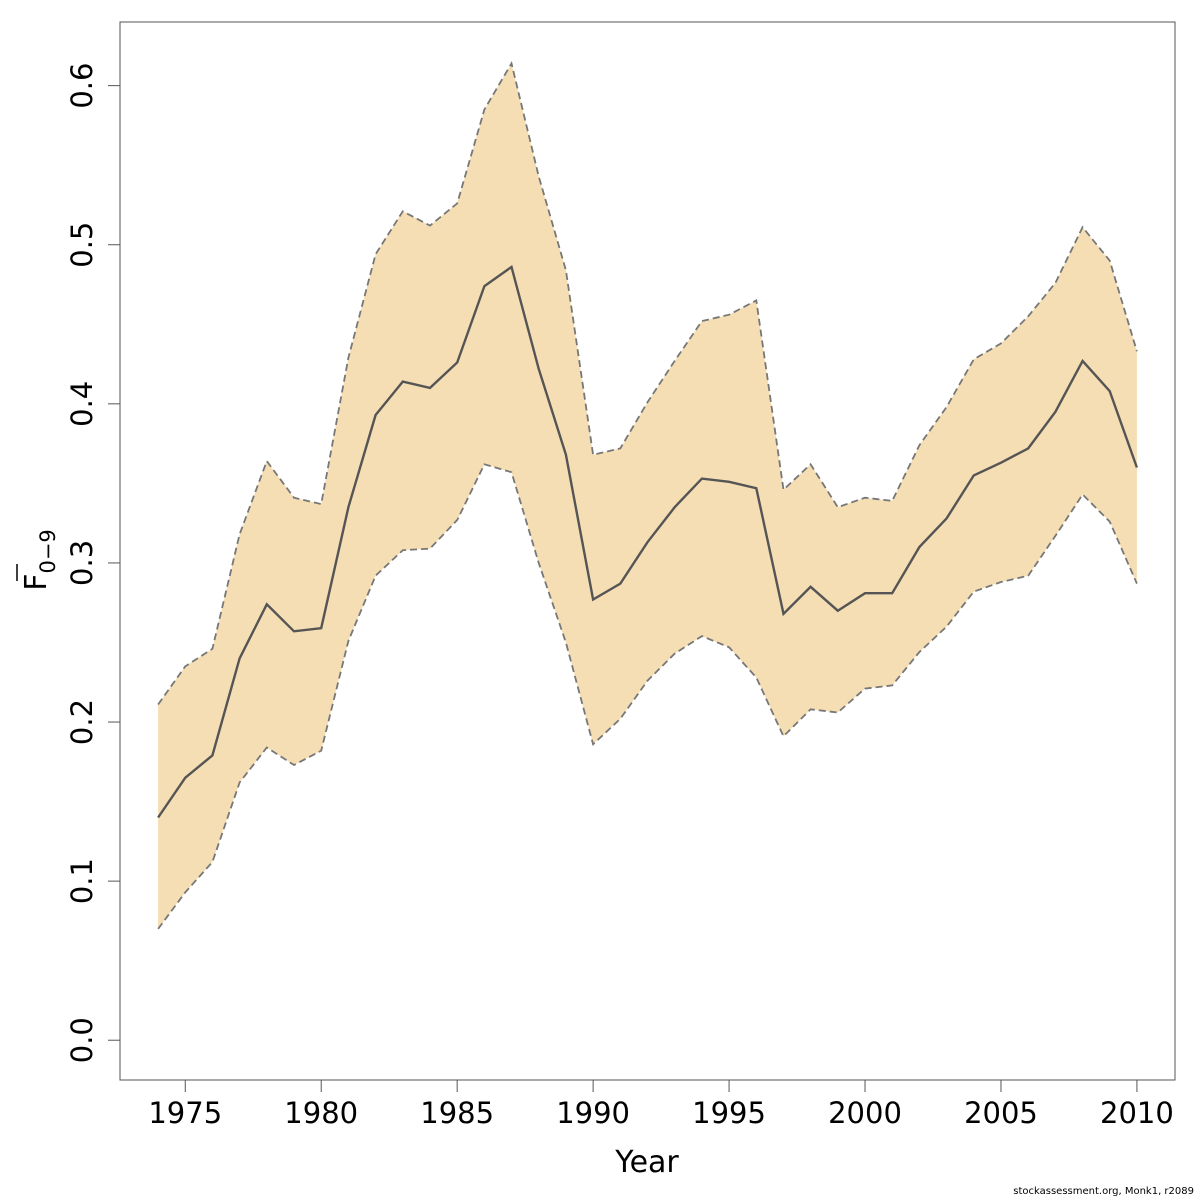 The image size is (1200, 1200). What do you see at coordinates (593, 1113) in the screenshot?
I see `x-tick-label: 1990` at bounding box center [593, 1113].